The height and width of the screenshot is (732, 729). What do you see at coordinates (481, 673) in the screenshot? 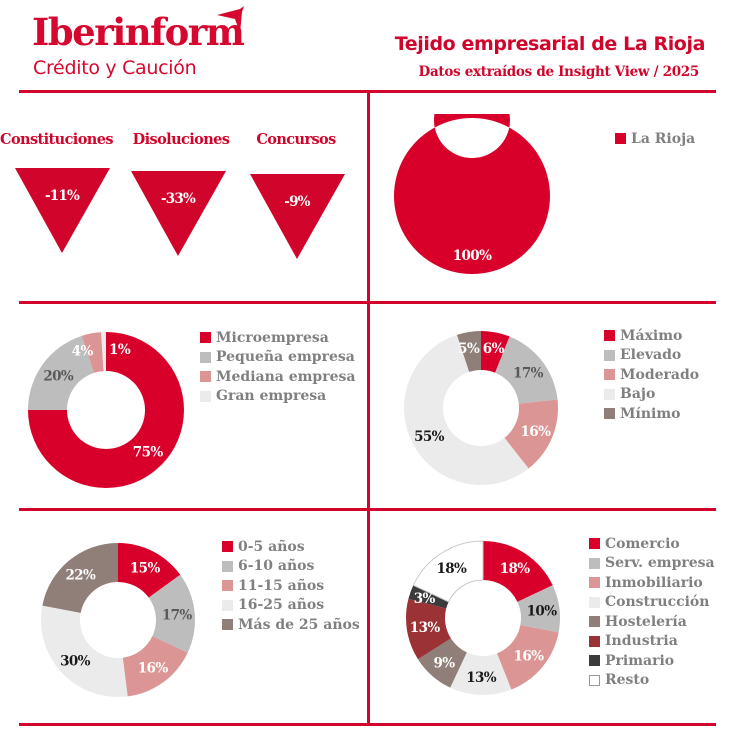
I see `slice-construccion` at bounding box center [481, 673].